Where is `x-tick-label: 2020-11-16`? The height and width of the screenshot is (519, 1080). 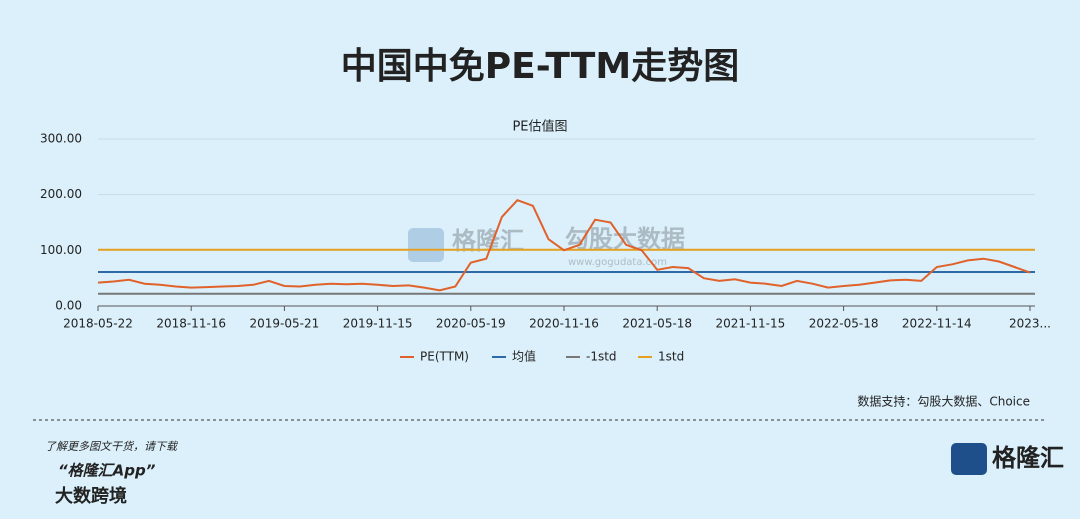
x-tick-label: 2020-11-16 is located at coordinates (564, 324).